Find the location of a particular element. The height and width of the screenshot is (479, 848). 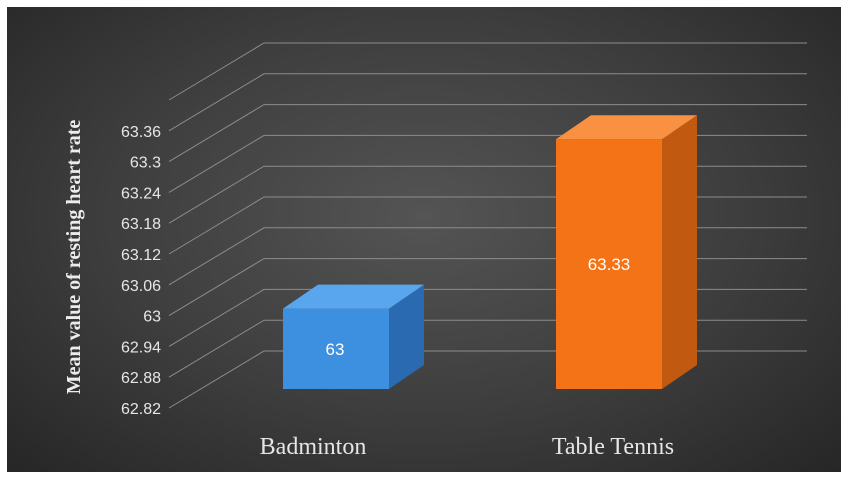

bar-table-tennis: 63.33 is located at coordinates (626, 252).